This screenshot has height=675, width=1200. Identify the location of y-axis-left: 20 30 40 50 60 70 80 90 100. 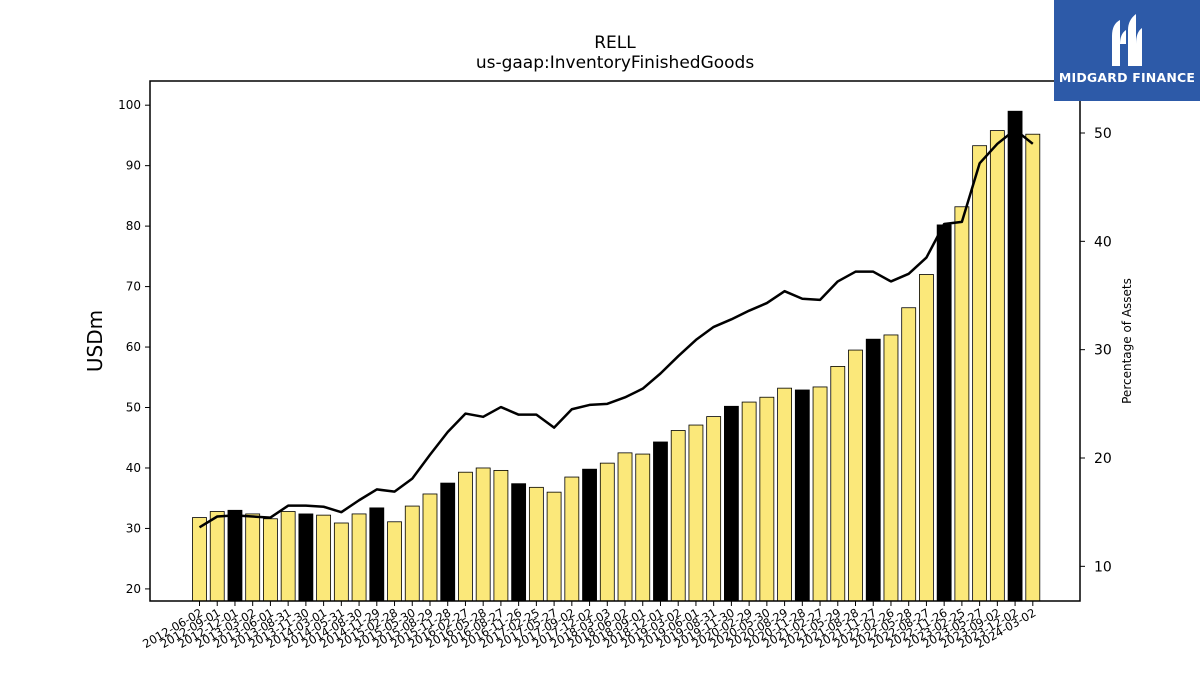
(134, 347).